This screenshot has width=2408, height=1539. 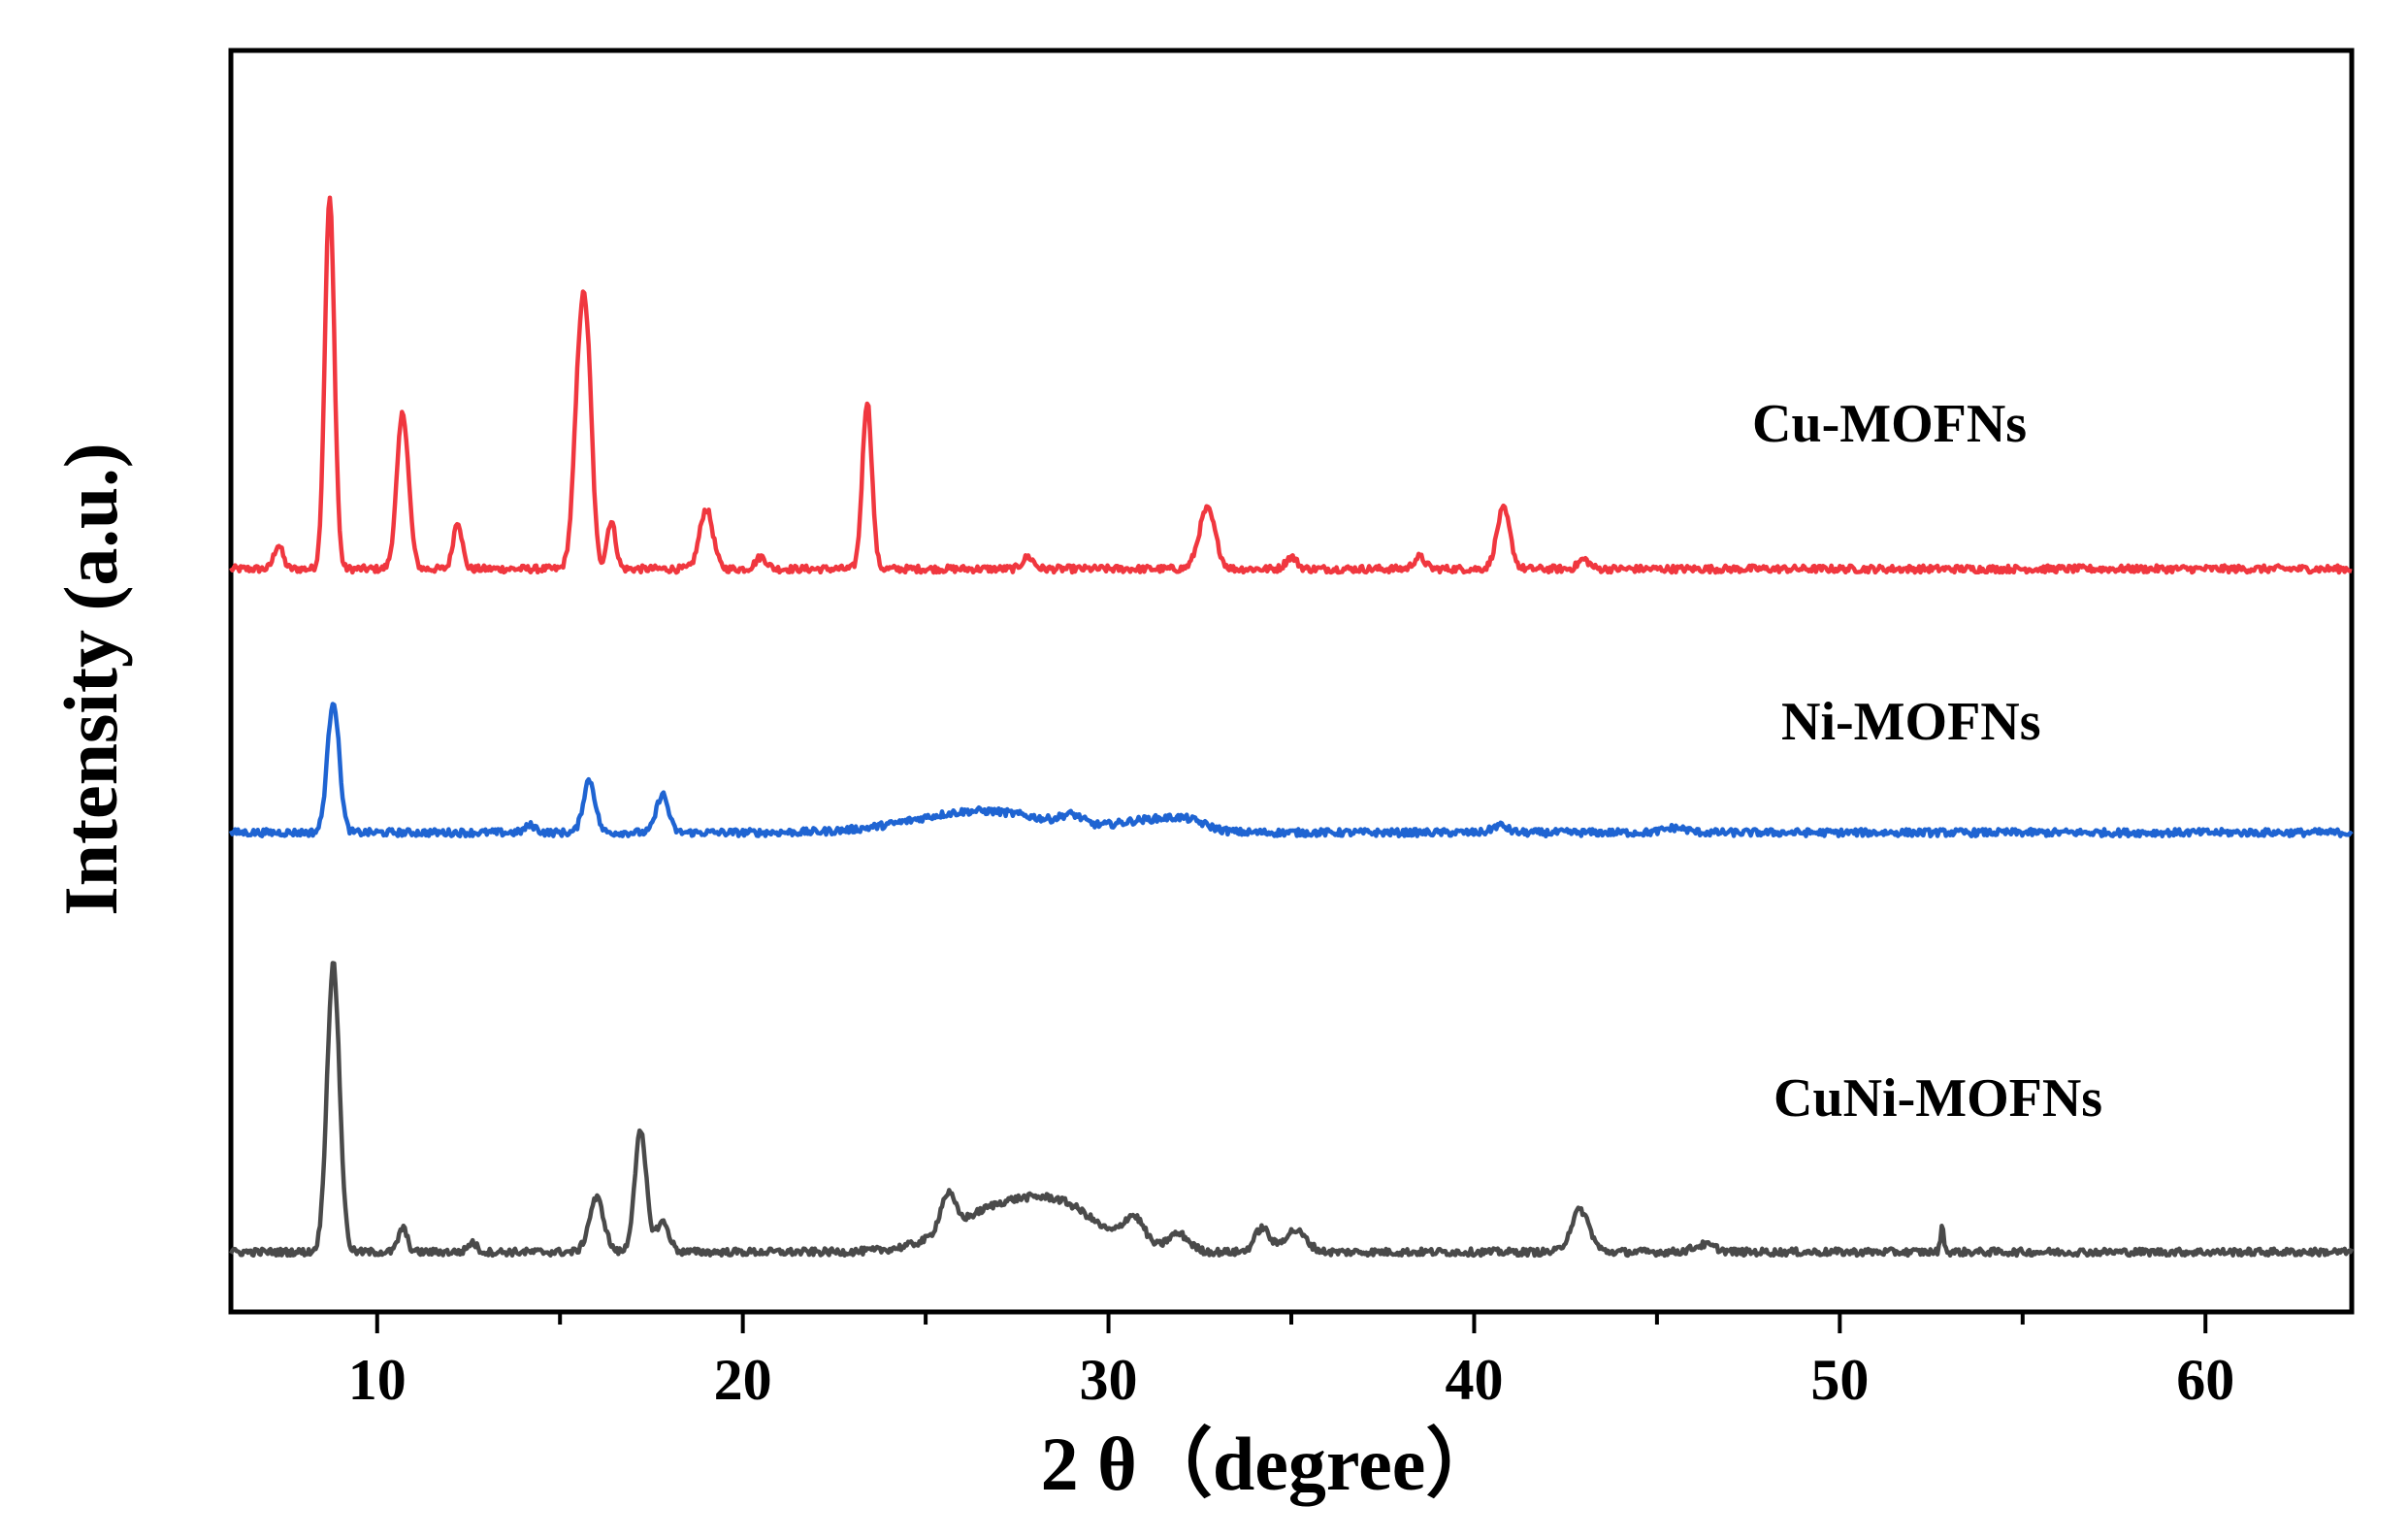 I want to click on x-tick-label-60: 60, so click(x=2205, y=1380).